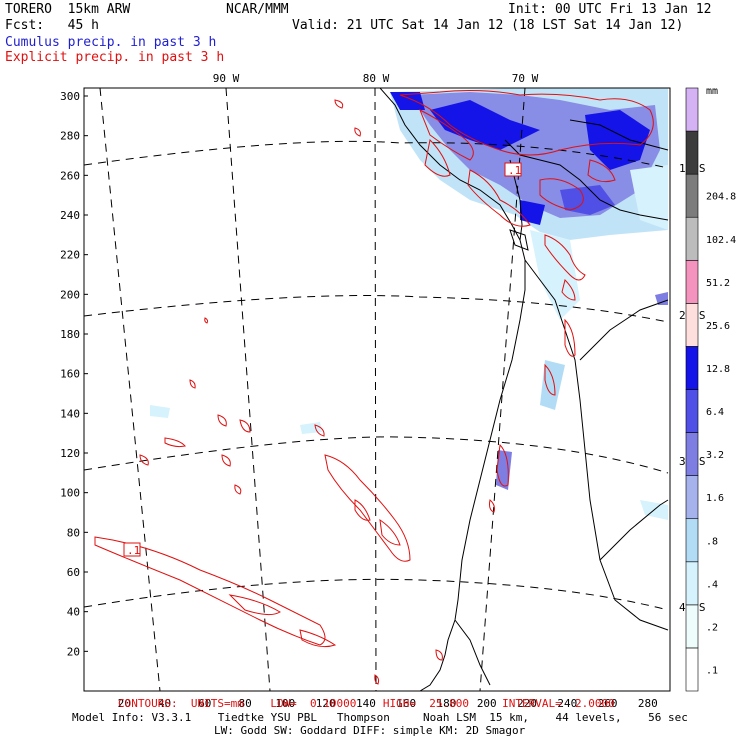 This screenshot has width=740, height=740. Describe the element at coordinates (715, 498) in the screenshot. I see `legend-level-label: 1.6` at that location.